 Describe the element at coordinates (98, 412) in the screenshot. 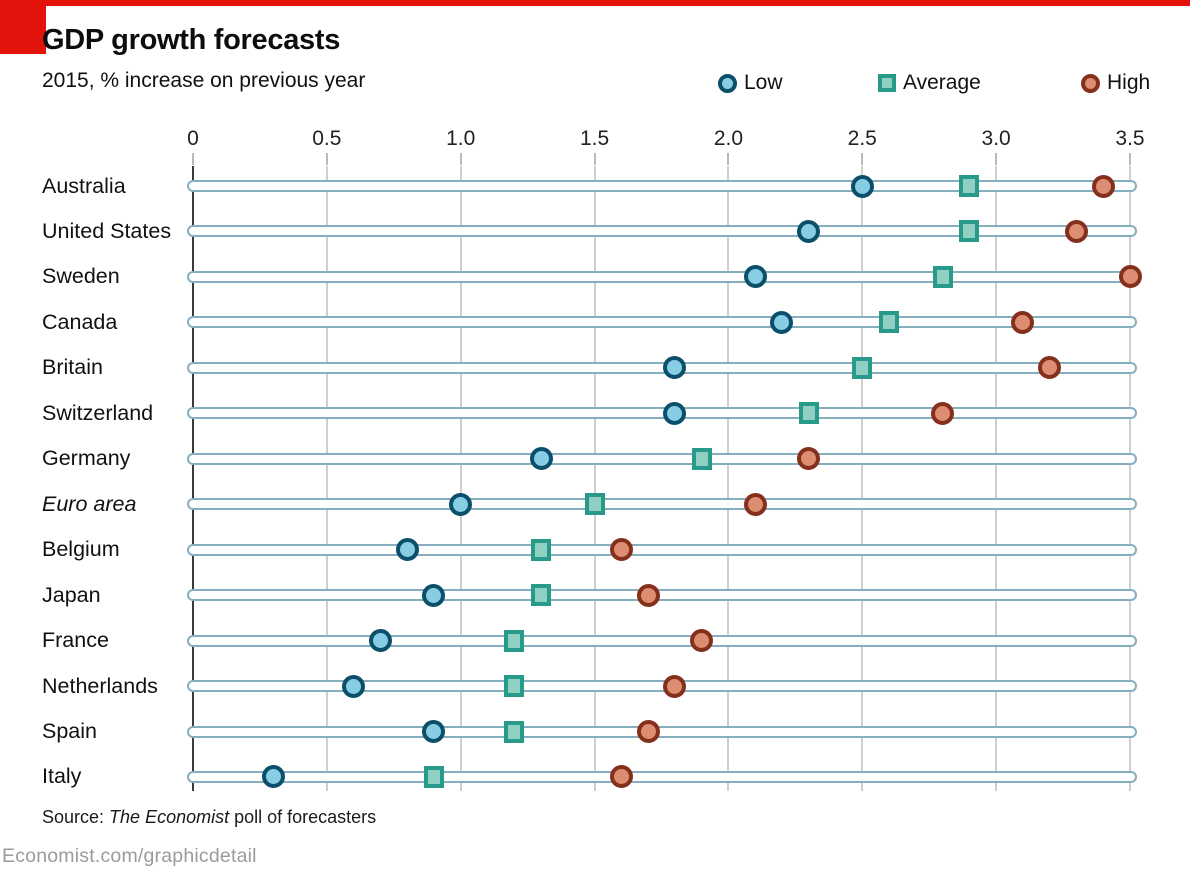

I see `country-label: Switzerland` at that location.